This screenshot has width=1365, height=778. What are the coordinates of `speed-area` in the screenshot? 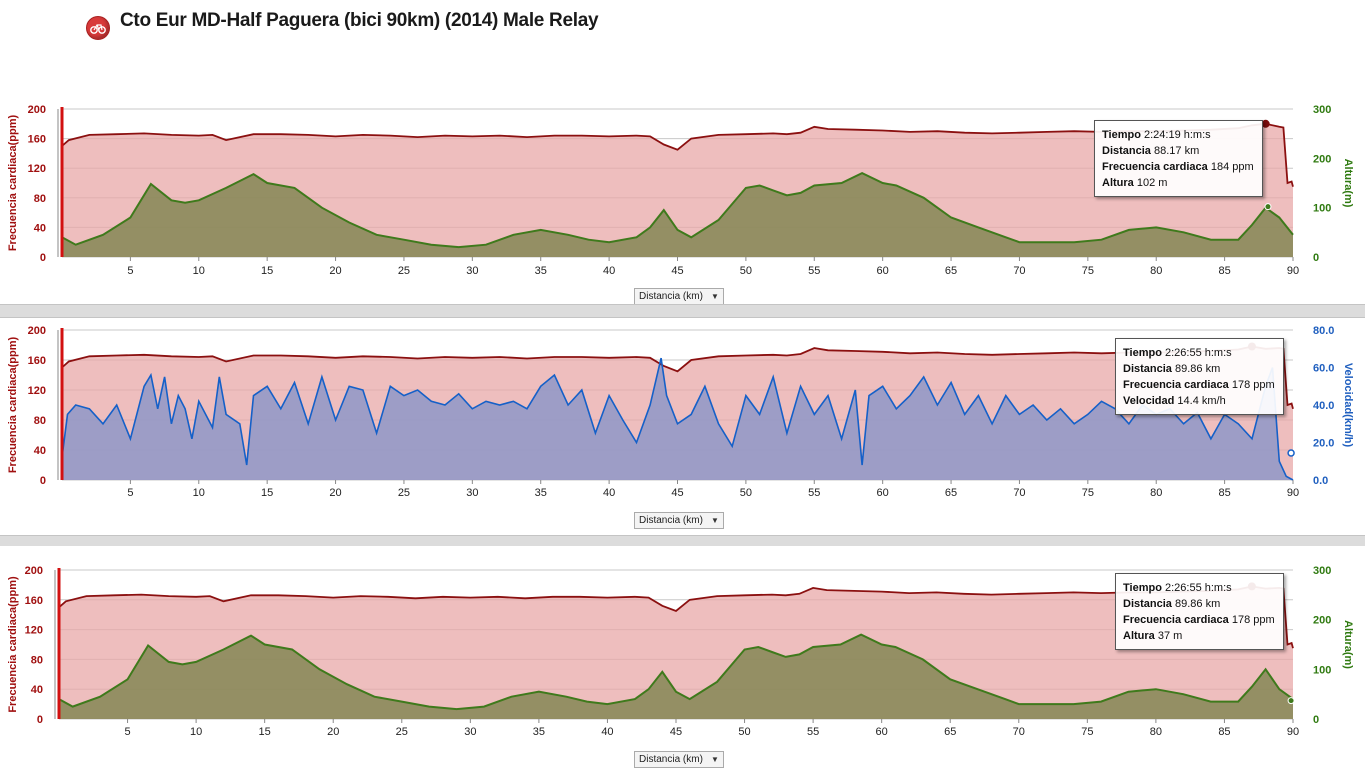 It's located at (677, 419).